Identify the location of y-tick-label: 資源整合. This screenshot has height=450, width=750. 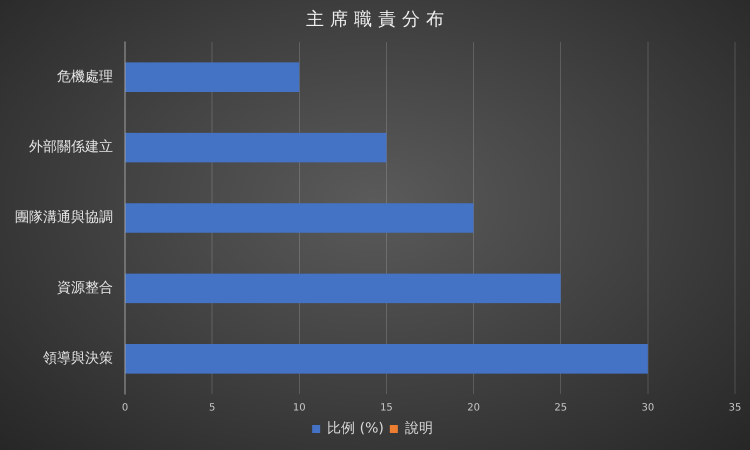
(85, 288).